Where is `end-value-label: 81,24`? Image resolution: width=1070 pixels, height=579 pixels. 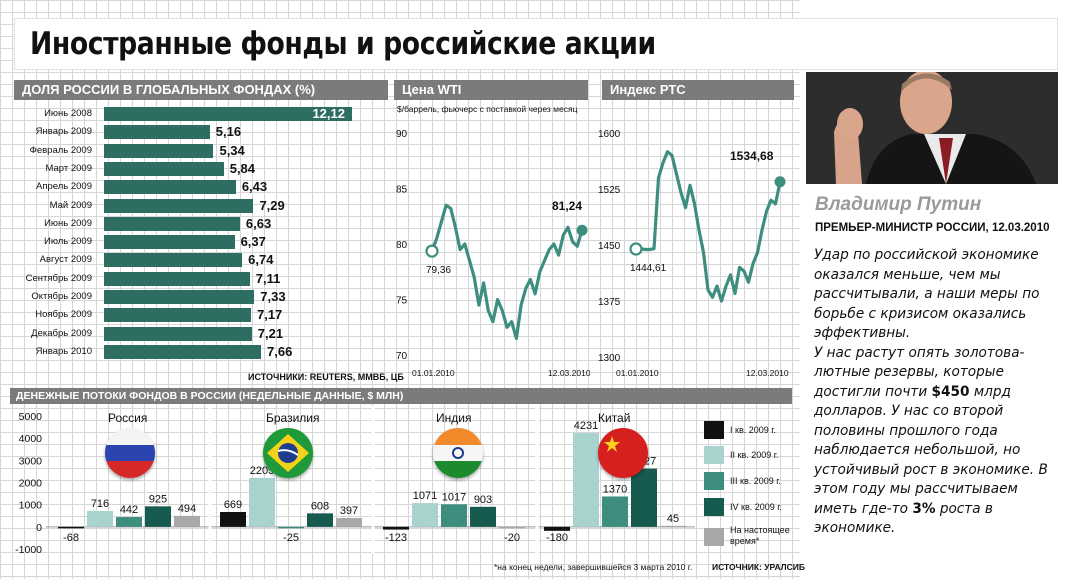
end-value-label: 81,24 is located at coordinates (567, 206).